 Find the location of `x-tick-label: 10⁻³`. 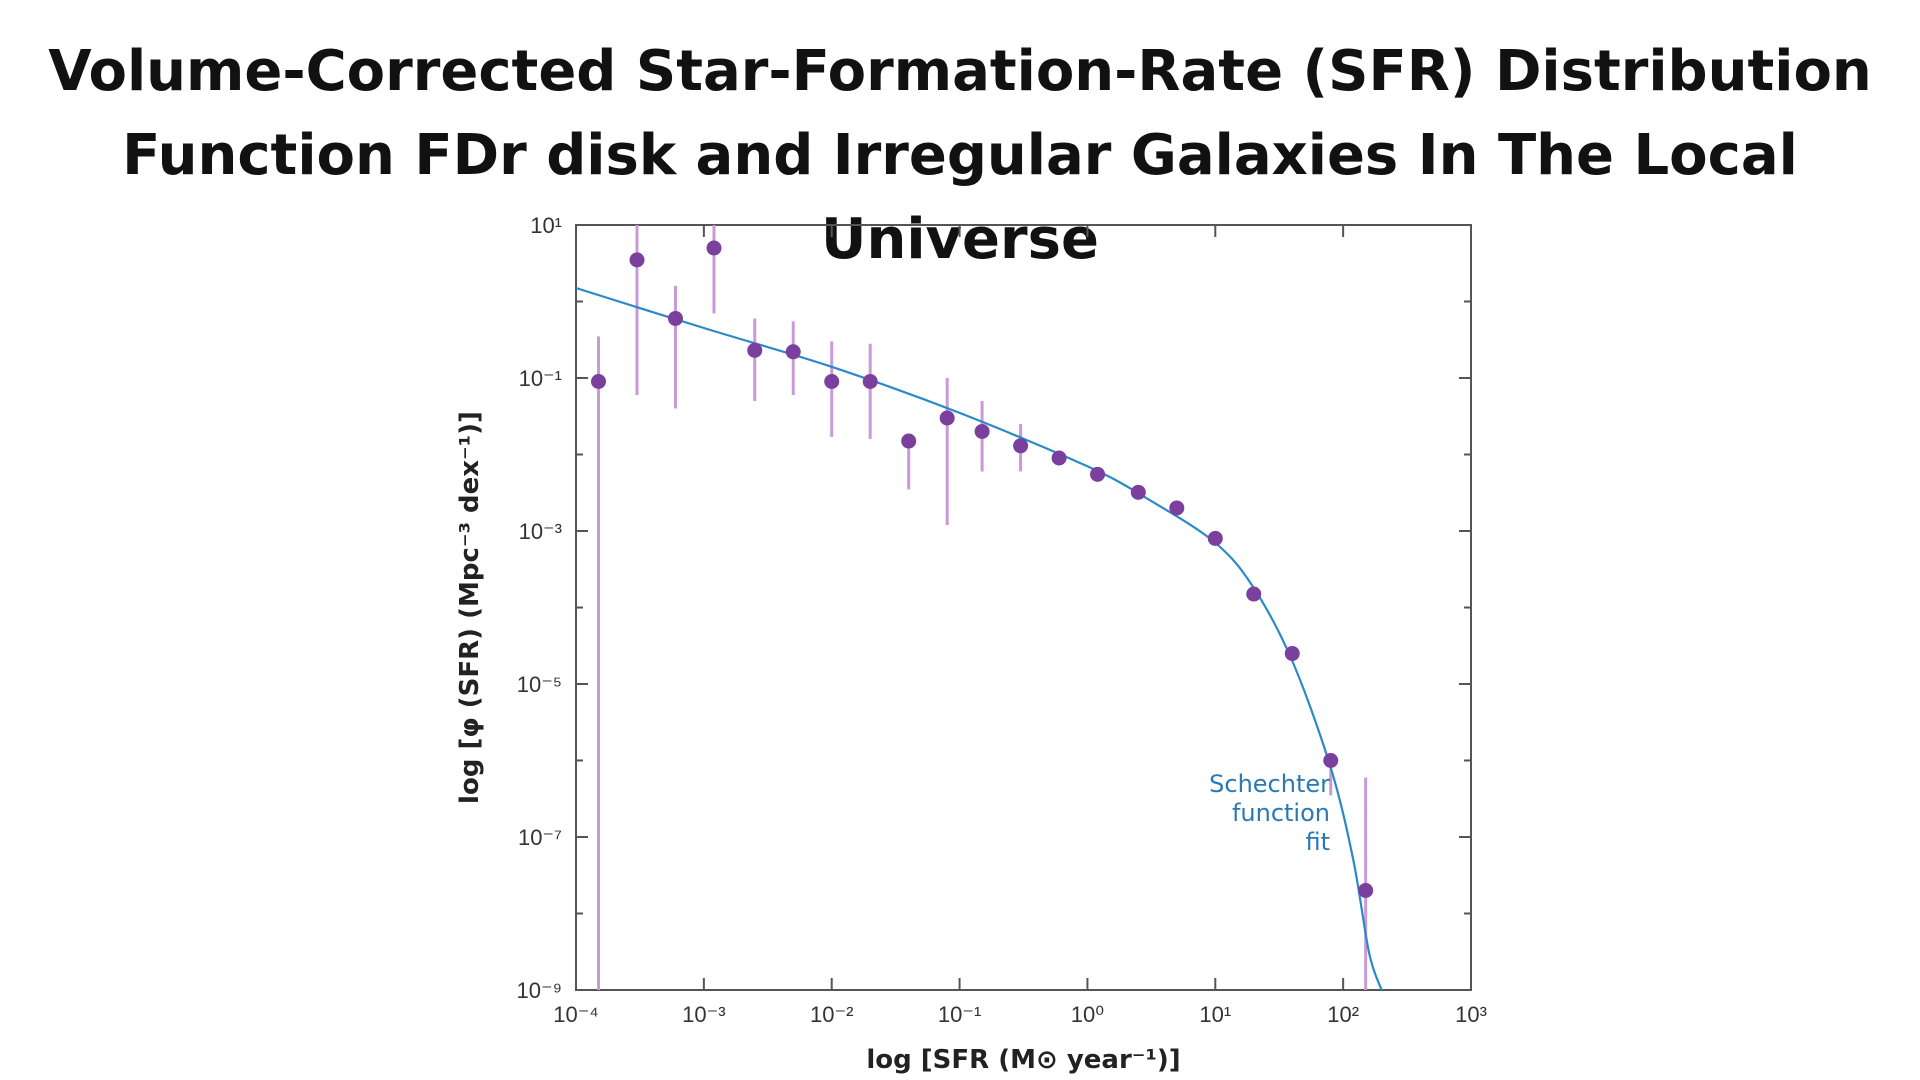

x-tick-label: 10⁻³ is located at coordinates (703, 1014).